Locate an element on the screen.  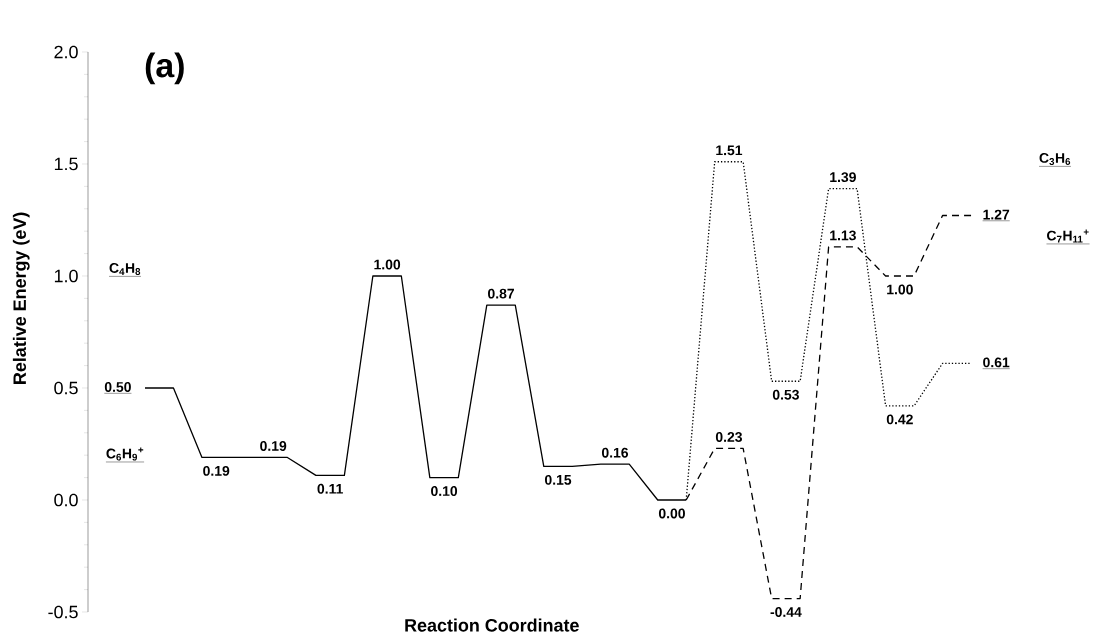
text: C$_{7}$H$_{11}$+ is located at coordinates (1068, 236).